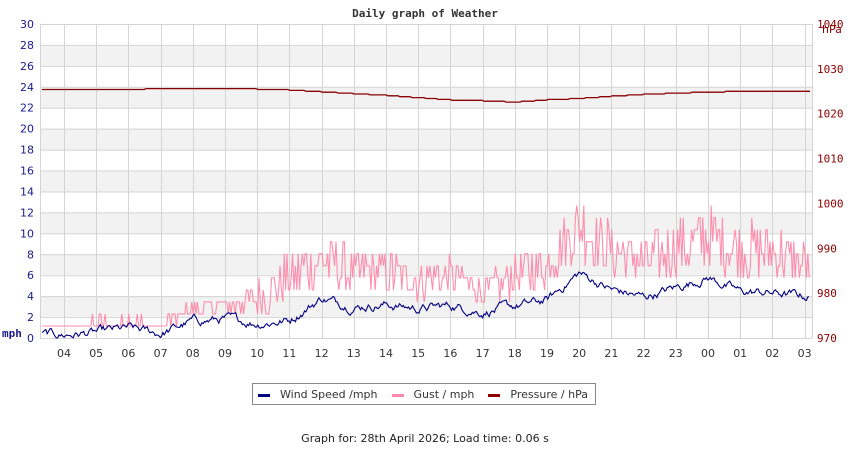 This screenshot has height=450, width=850. Describe the element at coordinates (27, 129) in the screenshot. I see `left-axis-tick-label: 20` at that location.